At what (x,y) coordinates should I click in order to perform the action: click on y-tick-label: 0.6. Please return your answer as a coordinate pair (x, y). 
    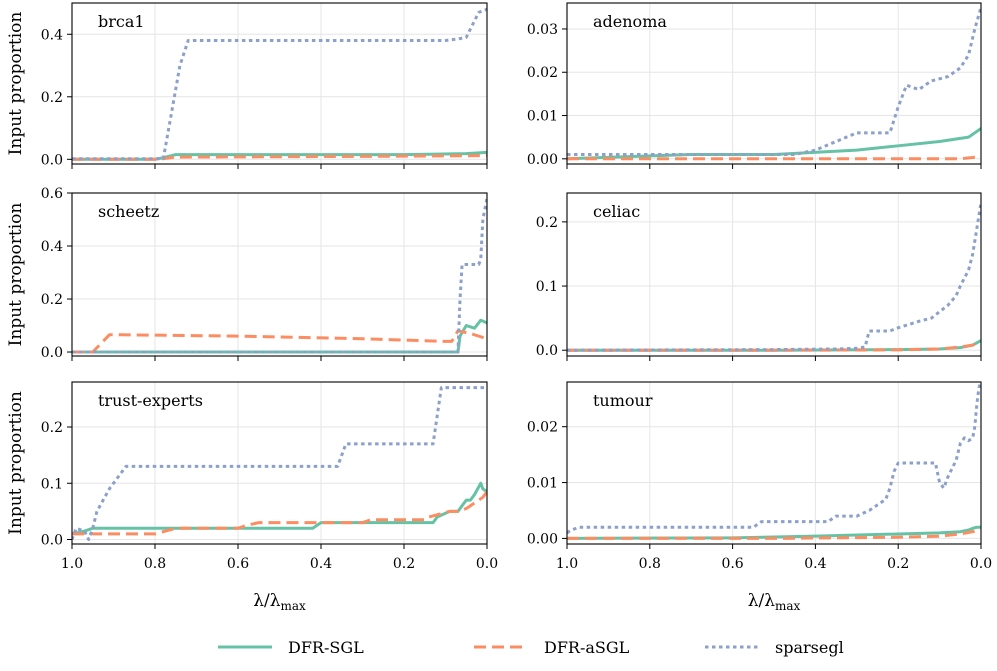
    Looking at the image, I should click on (52, 194).